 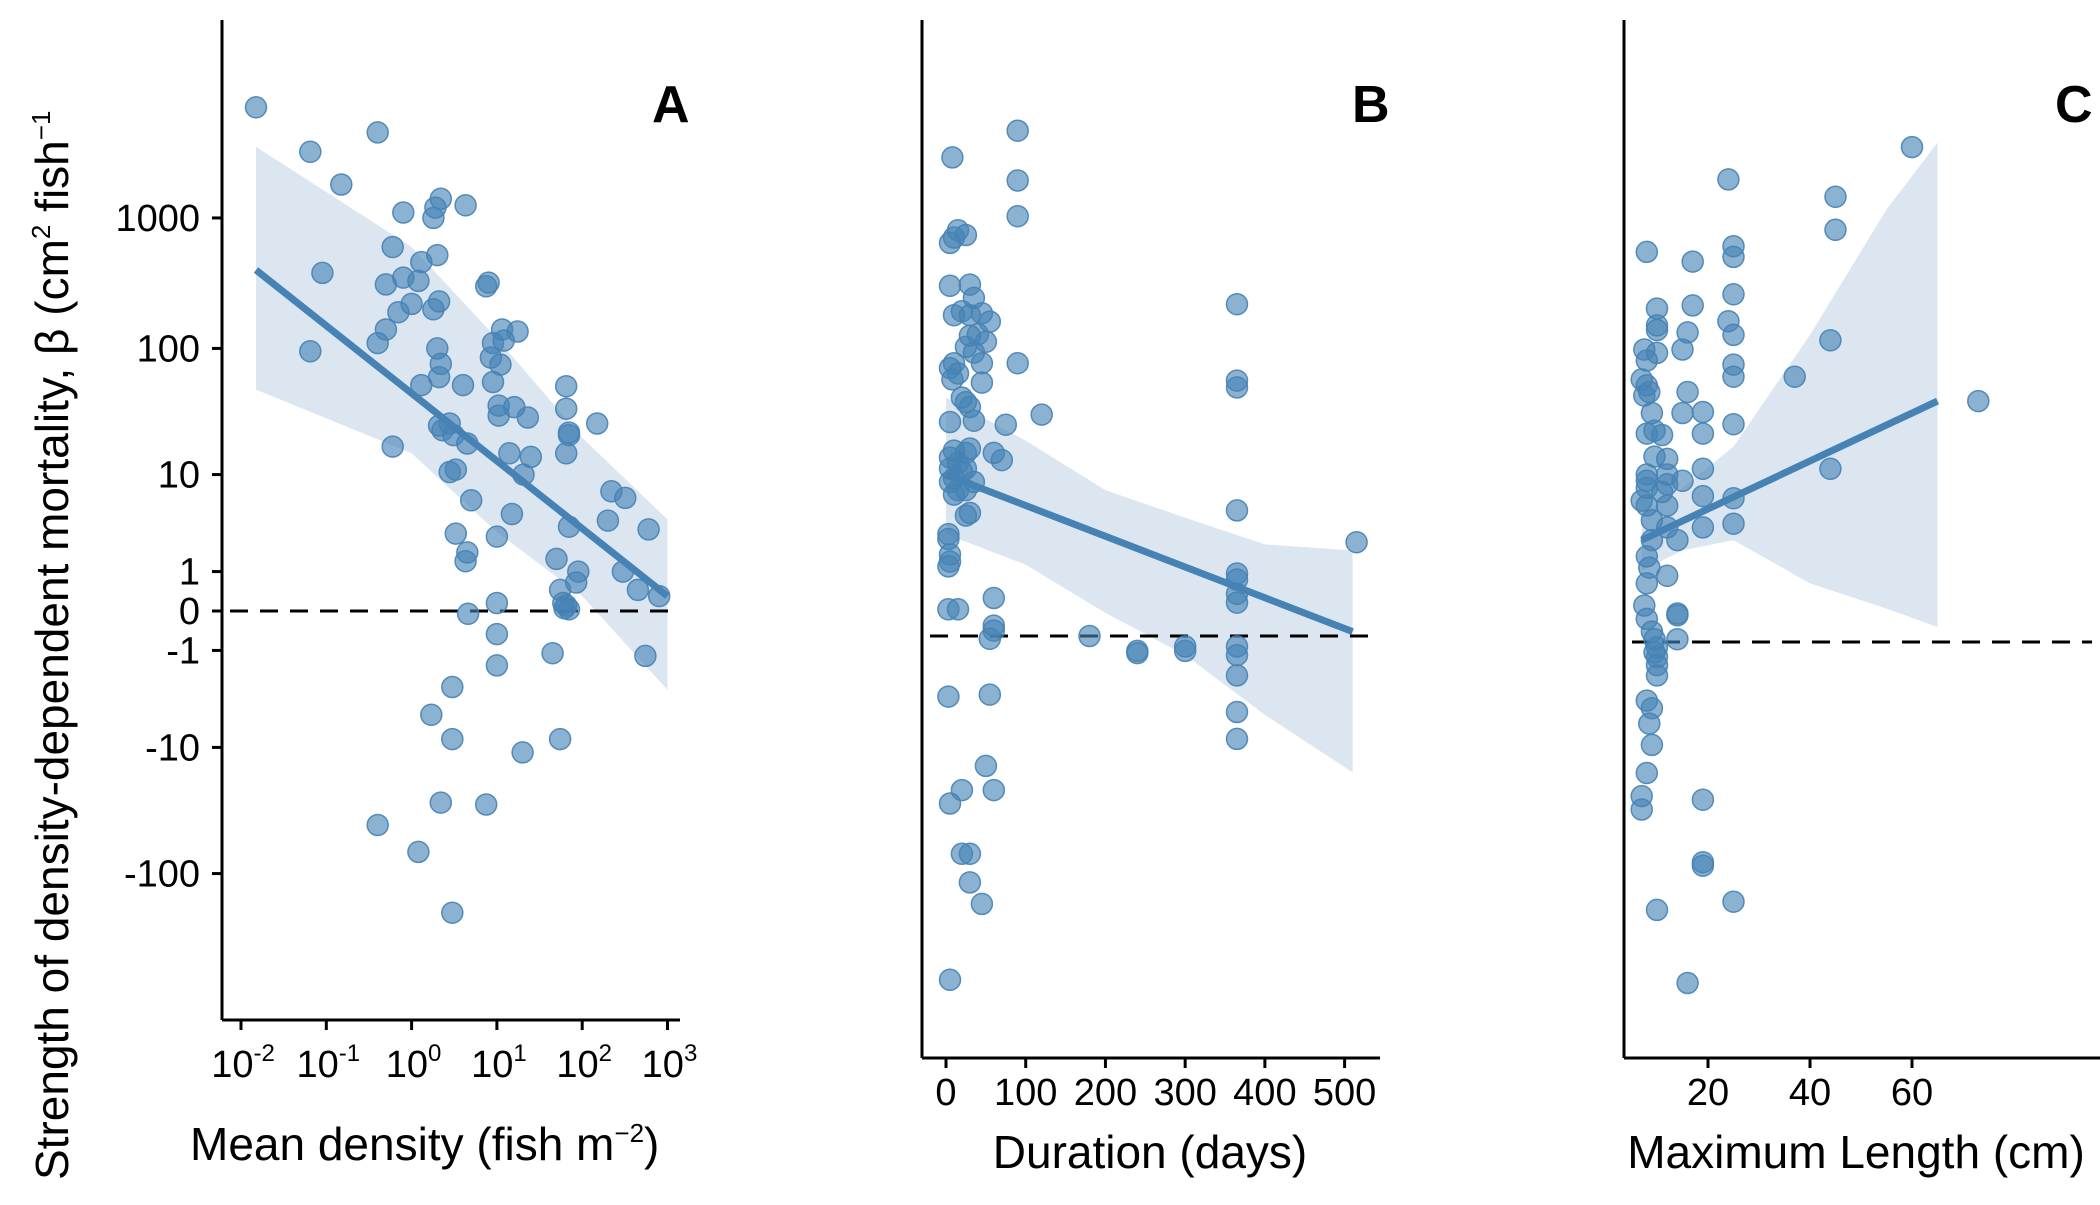 I want to click on y-tick-label: 10, so click(x=179, y=476).